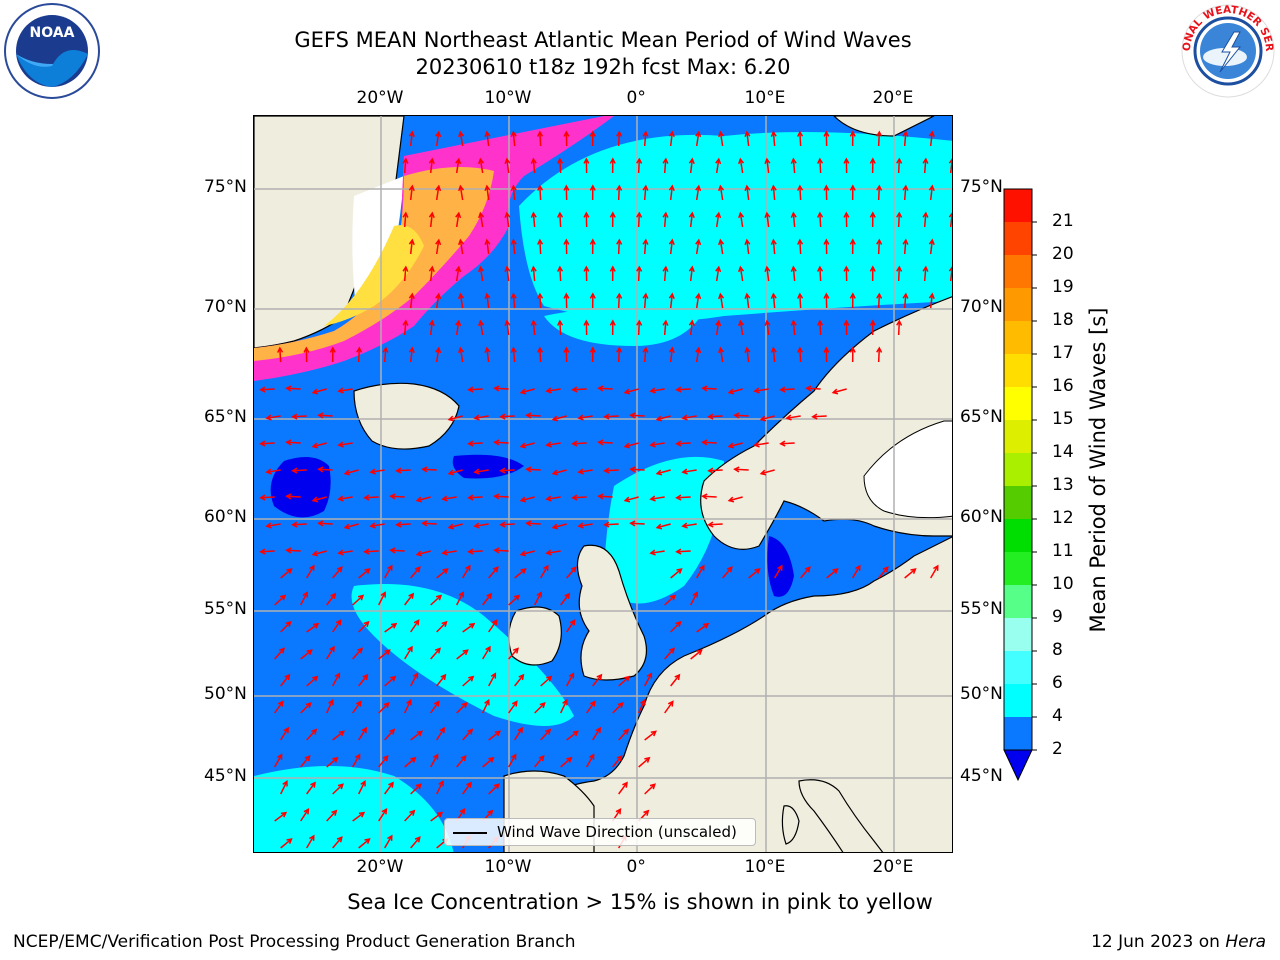  What do you see at coordinates (603, 67) in the screenshot?
I see `chart-subtitle: 20230610 t18z 192h fcst Max: 6.20` at bounding box center [603, 67].